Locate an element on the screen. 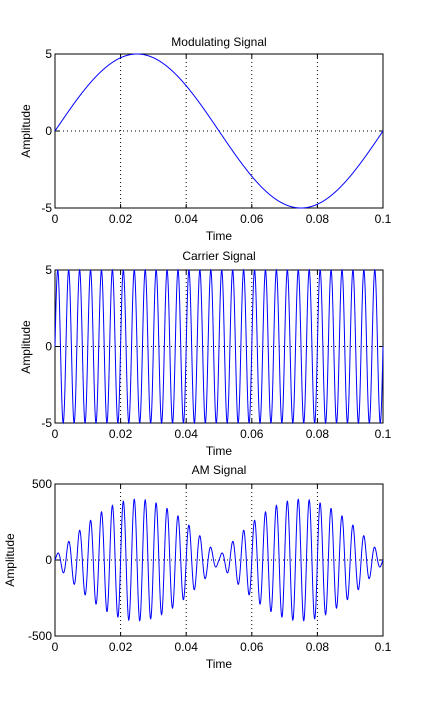  y-tick-labels: -500 0 500 is located at coordinates (40, 560).